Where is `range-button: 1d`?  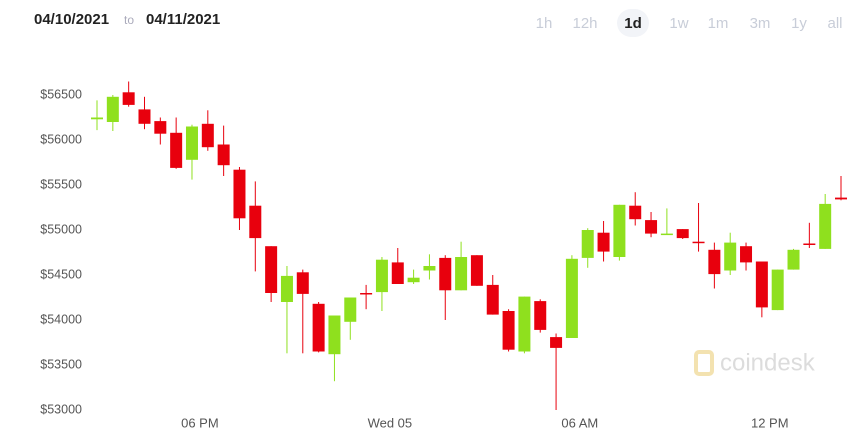 range-button: 1d is located at coordinates (633, 23).